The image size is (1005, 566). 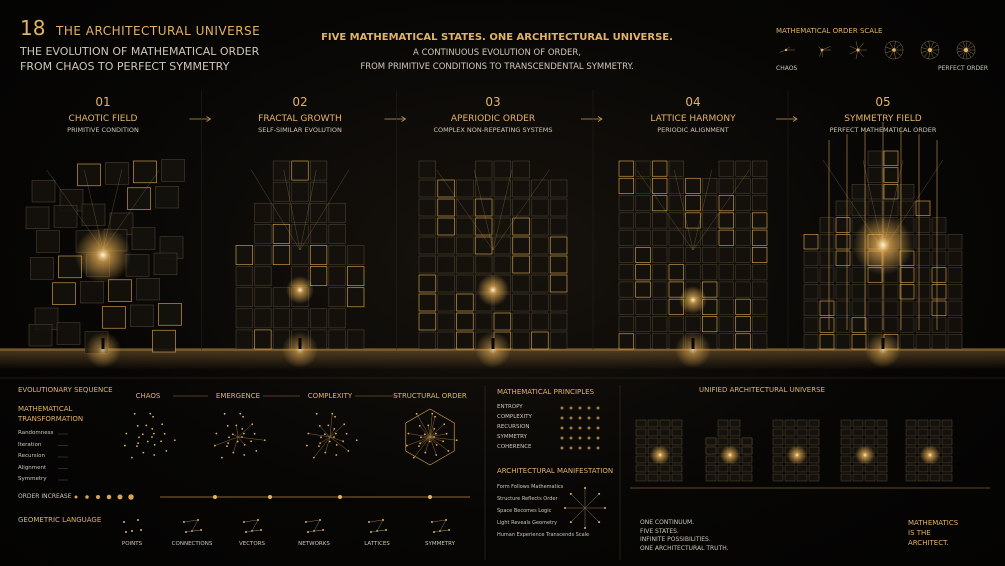 What do you see at coordinates (31, 456) in the screenshot?
I see `transformation: Recursion` at bounding box center [31, 456].